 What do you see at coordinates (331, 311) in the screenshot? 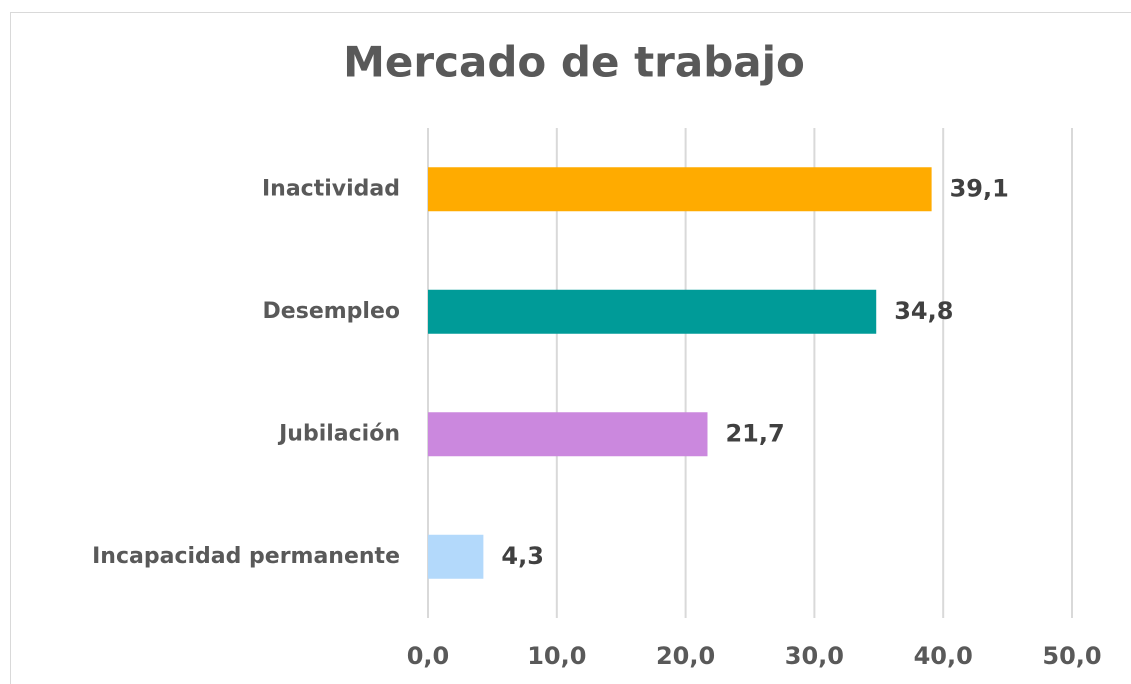
I see `y-tick-label: Desempleo` at bounding box center [331, 311].